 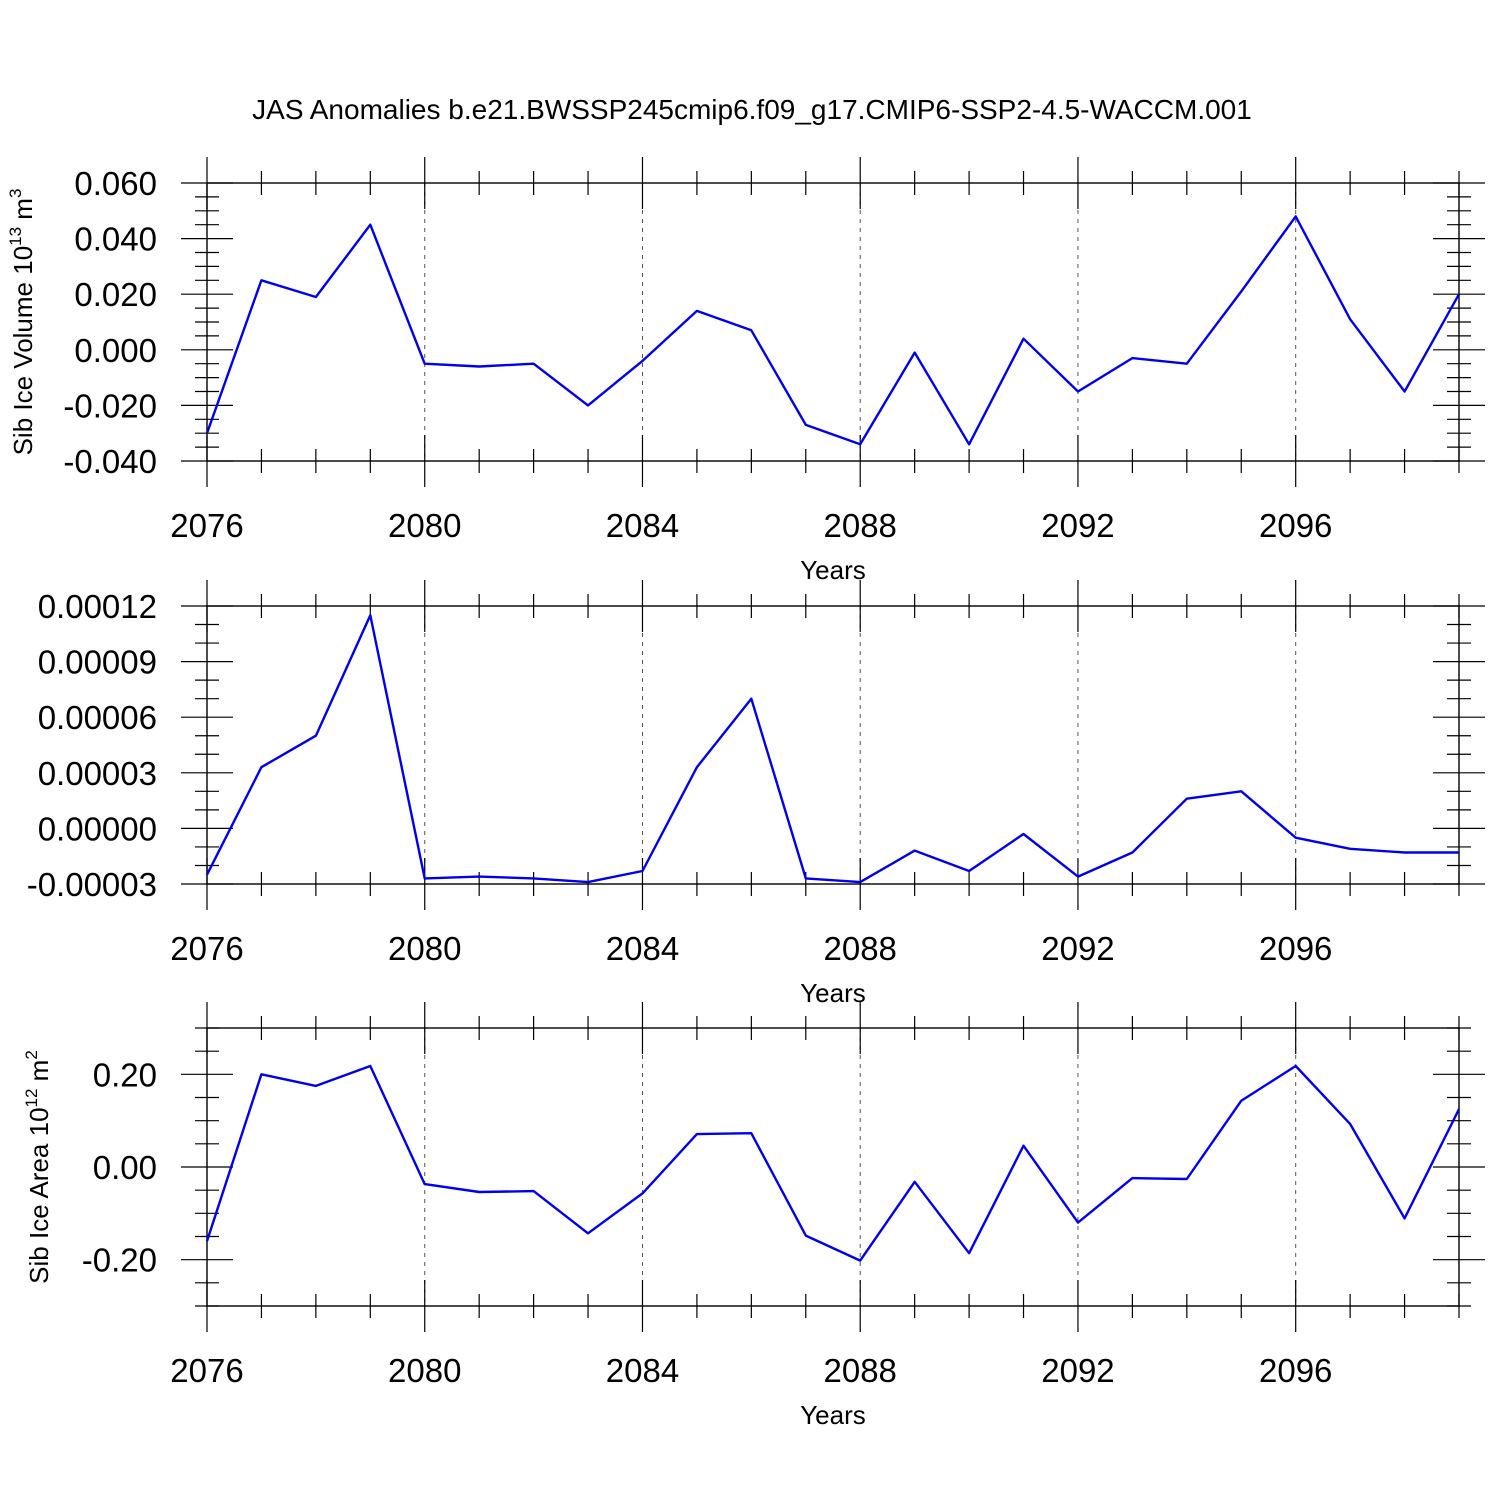 I want to click on y-tick-label: -0.040, so click(x=110, y=461).